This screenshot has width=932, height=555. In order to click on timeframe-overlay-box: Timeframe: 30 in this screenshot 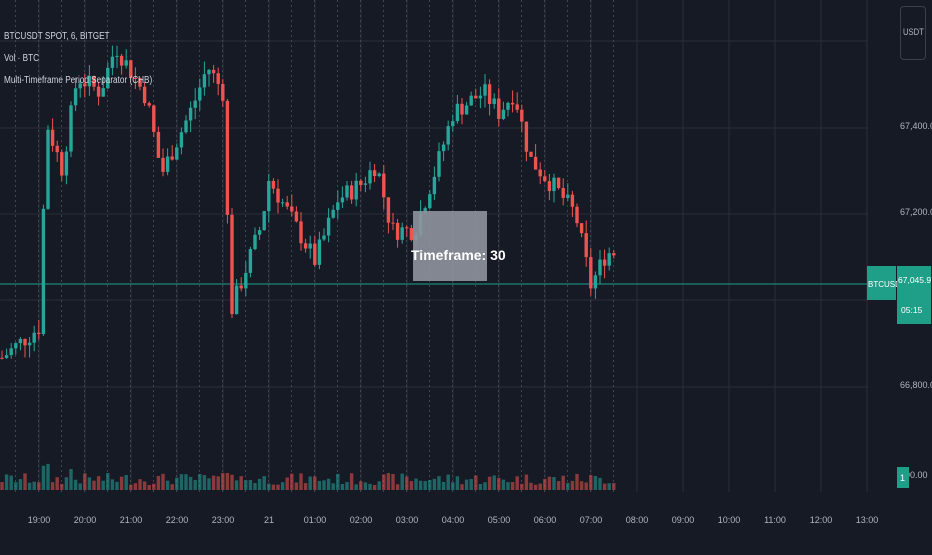, I will do `click(458, 246)`.